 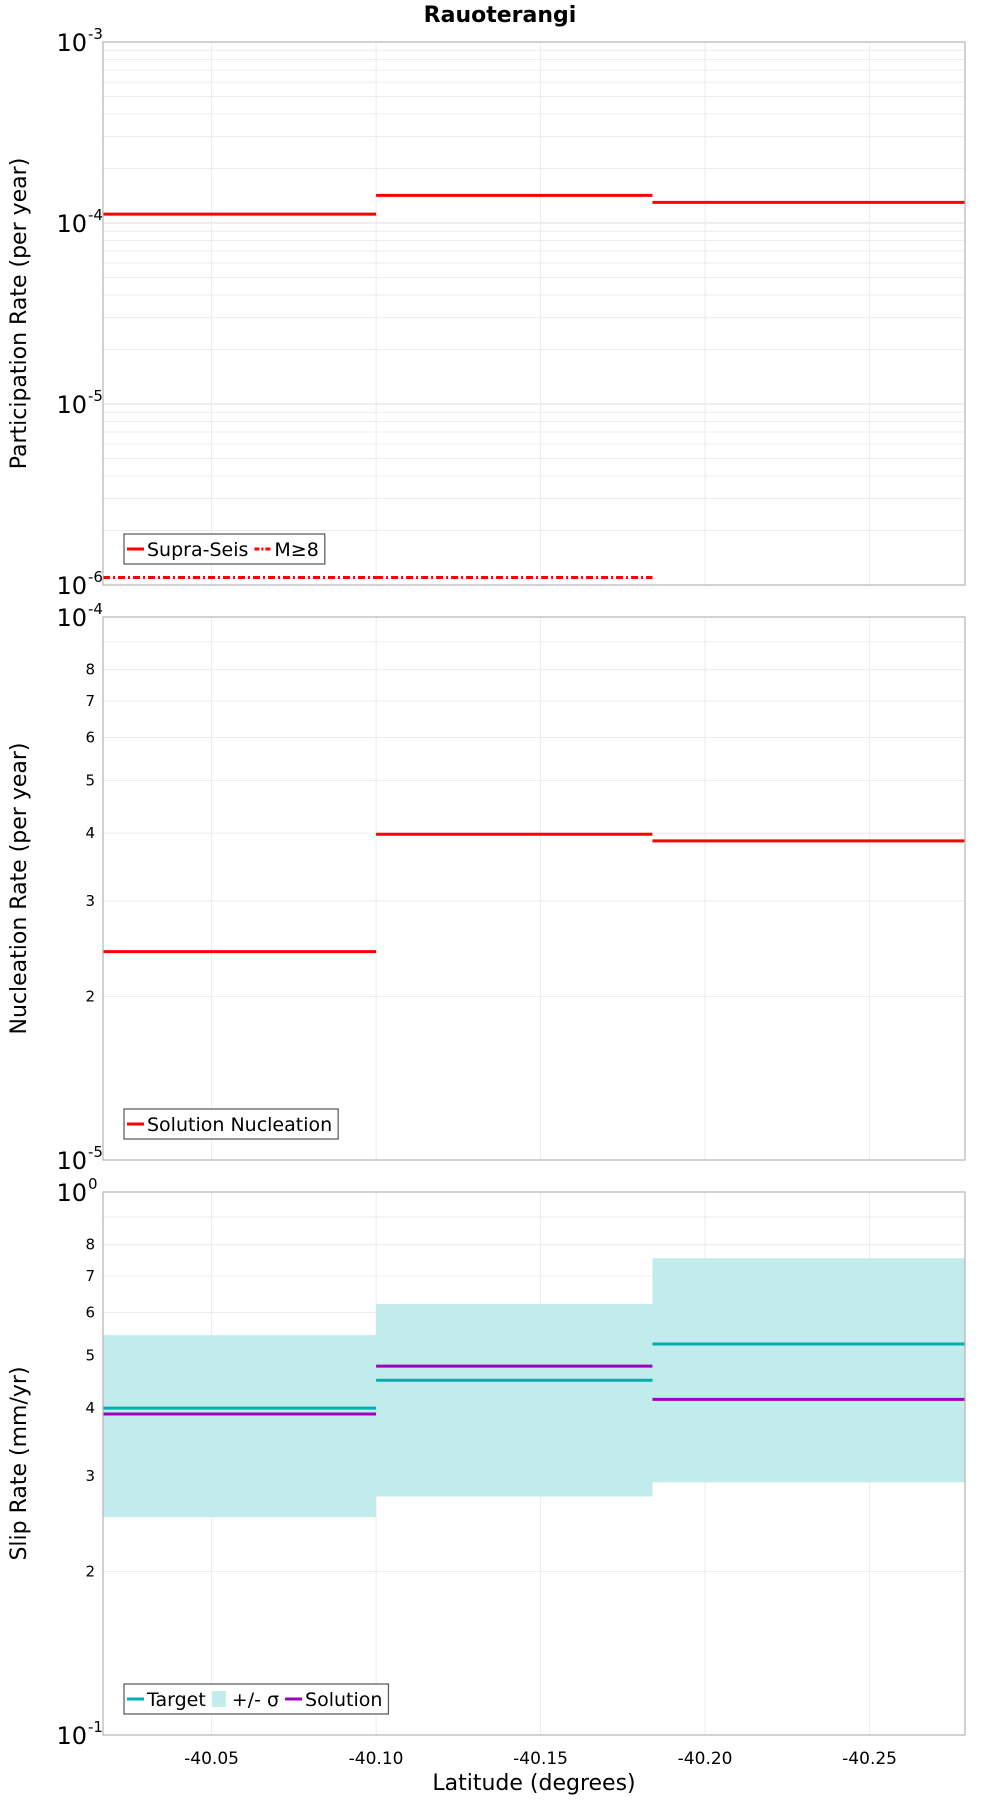 What do you see at coordinates (533, 1783) in the screenshot?
I see `x-axis-label: Latitude (degrees)` at bounding box center [533, 1783].